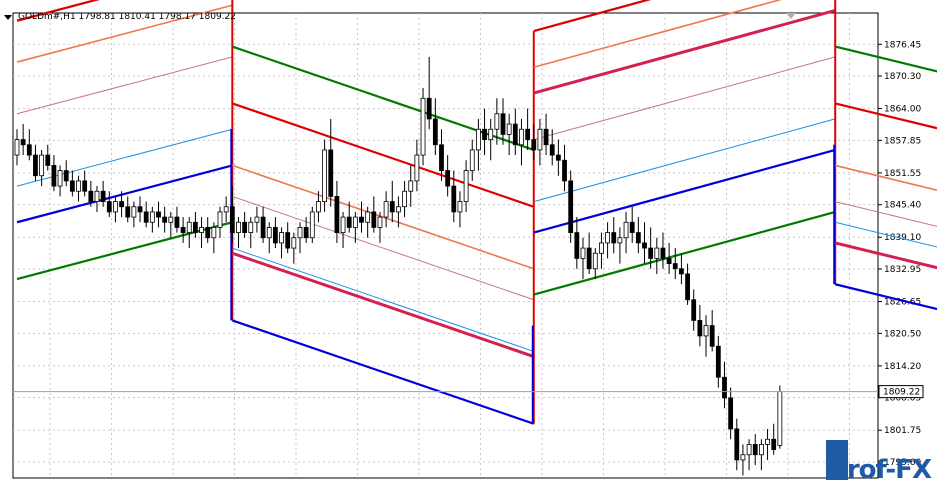 Image resolution: width=937 pixels, height=492 pixels. I want to click on y-tick-label: 1808.05, so click(902, 399).